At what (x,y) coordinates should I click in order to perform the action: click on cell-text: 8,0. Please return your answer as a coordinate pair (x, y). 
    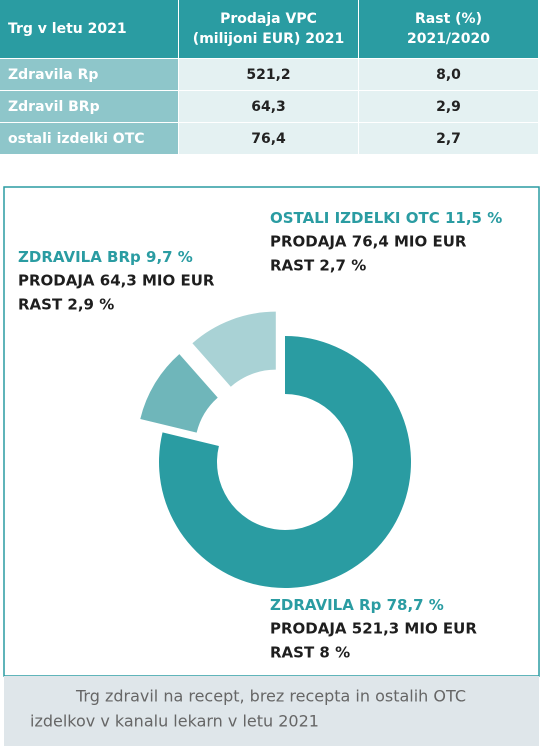
    Looking at the image, I should click on (448, 75).